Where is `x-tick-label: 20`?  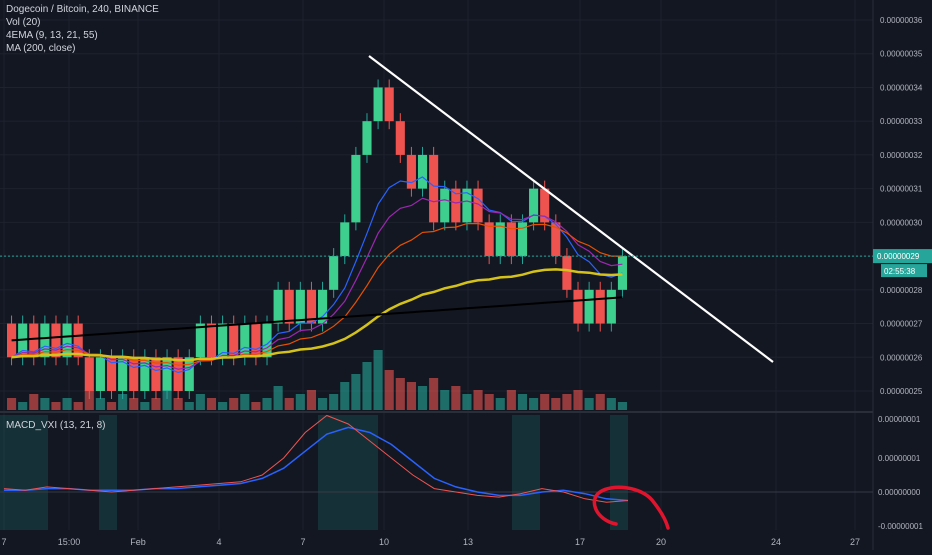
x-tick-label: 20 is located at coordinates (661, 542).